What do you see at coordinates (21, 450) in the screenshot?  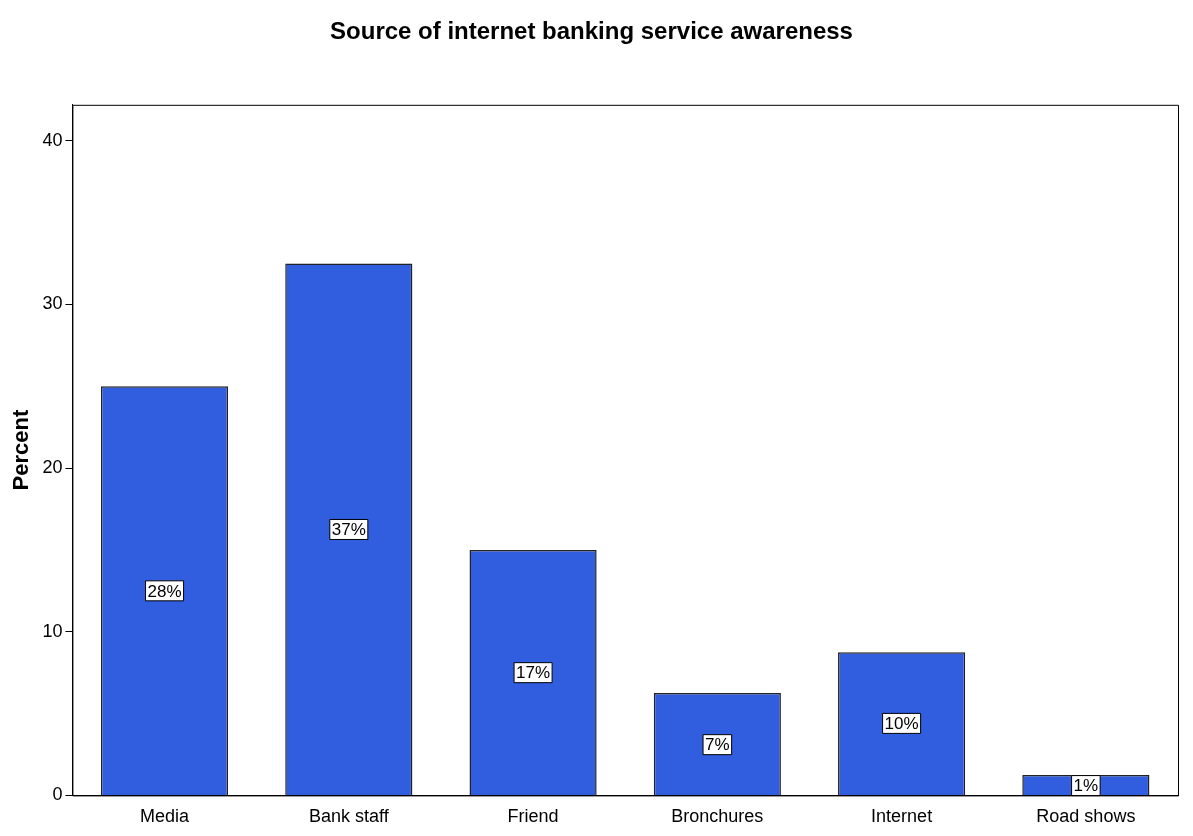 I see `y-axis-title: Percent` at bounding box center [21, 450].